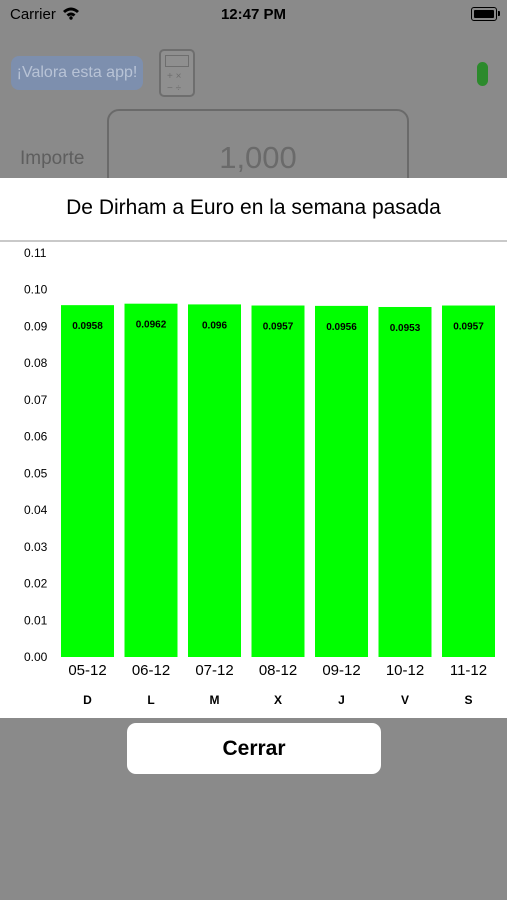 This screenshot has height=900, width=507. What do you see at coordinates (87, 670) in the screenshot?
I see `x-tick-label: 05-12` at bounding box center [87, 670].